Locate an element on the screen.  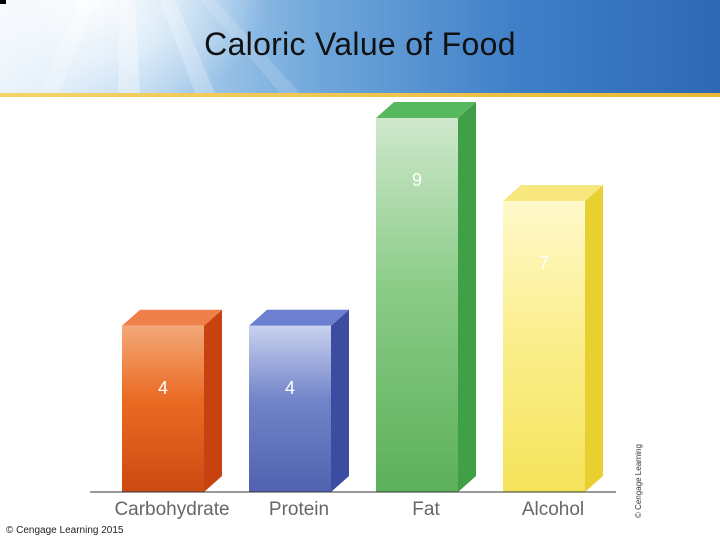
category-label-carbohydrate: Carbohydrate is located at coordinates (171, 509).